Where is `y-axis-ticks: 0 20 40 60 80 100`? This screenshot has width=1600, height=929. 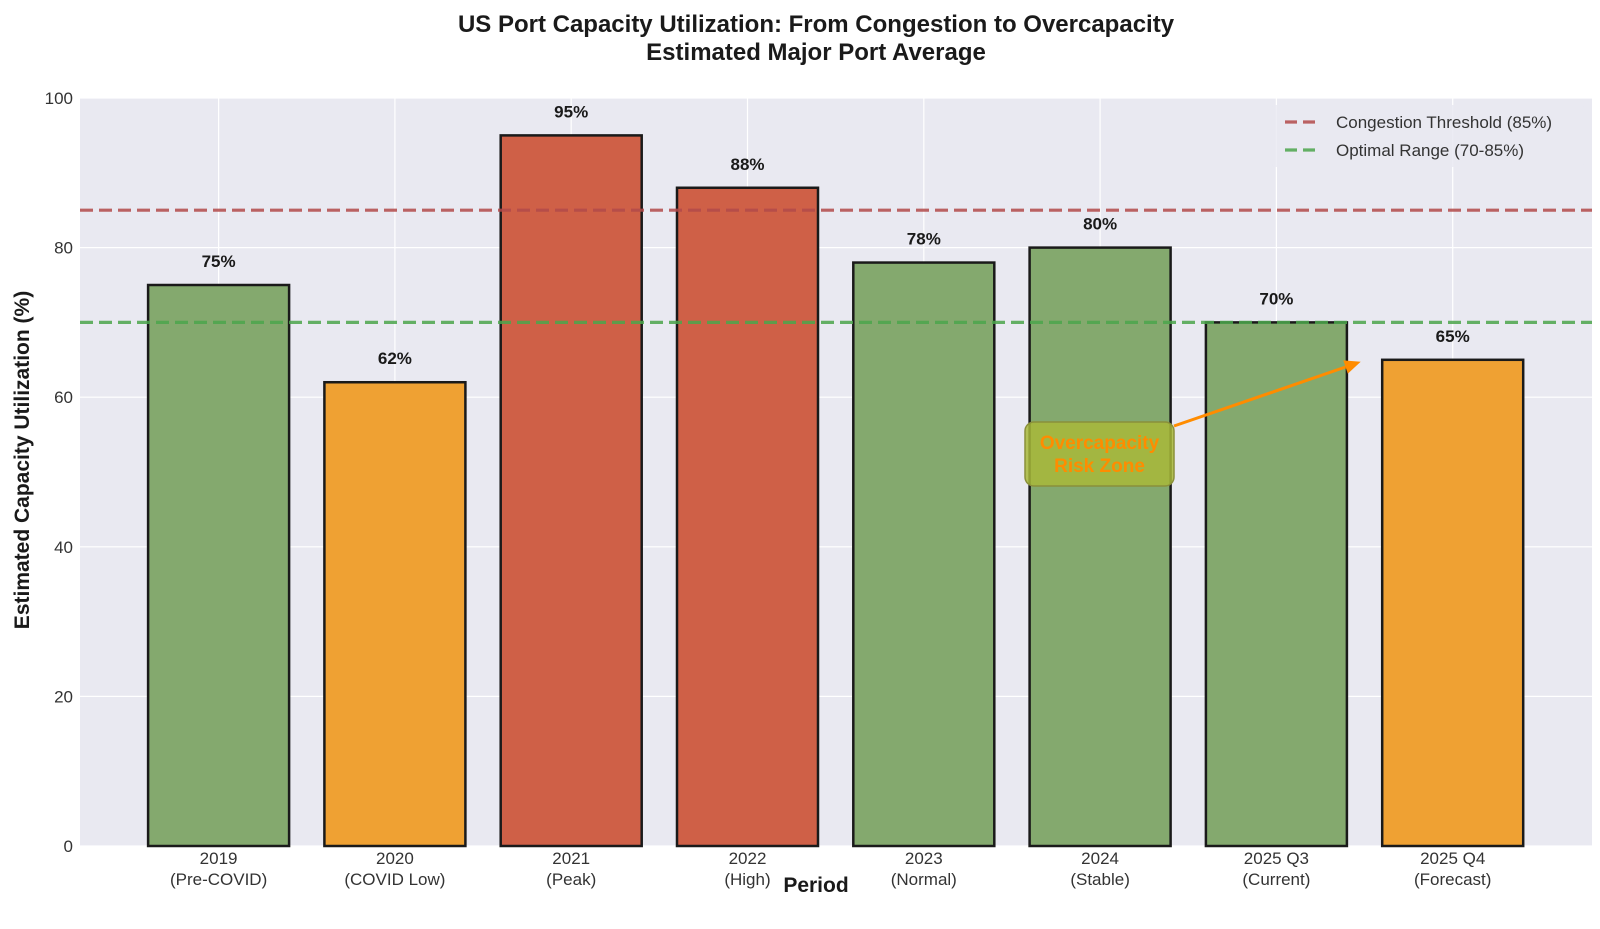
y-axis-ticks: 0 20 40 60 80 100 is located at coordinates (59, 472).